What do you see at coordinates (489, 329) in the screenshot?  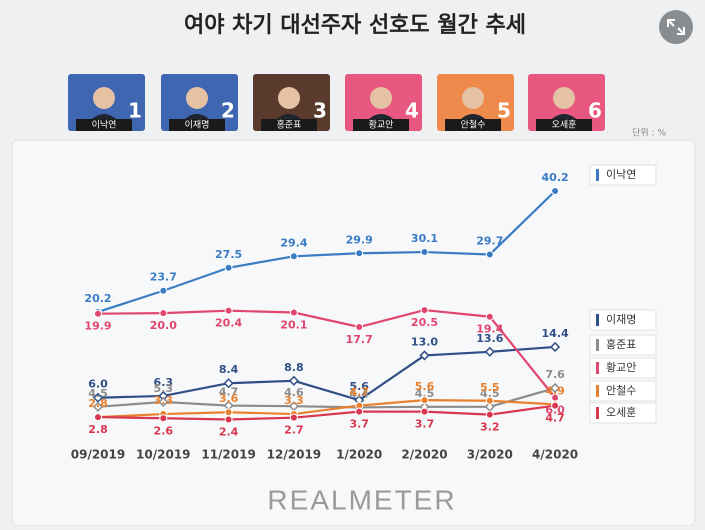 I see `data-label: 19.4` at bounding box center [489, 329].